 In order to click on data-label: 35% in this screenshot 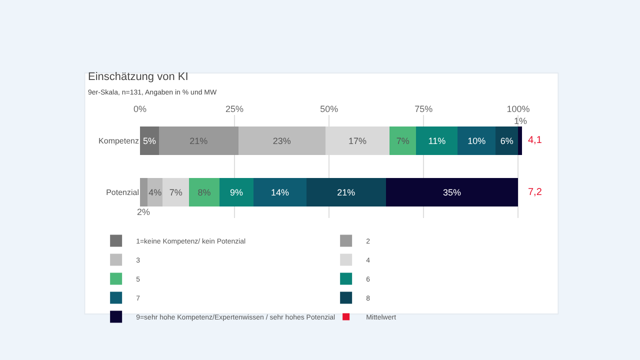, I will do `click(452, 192)`.